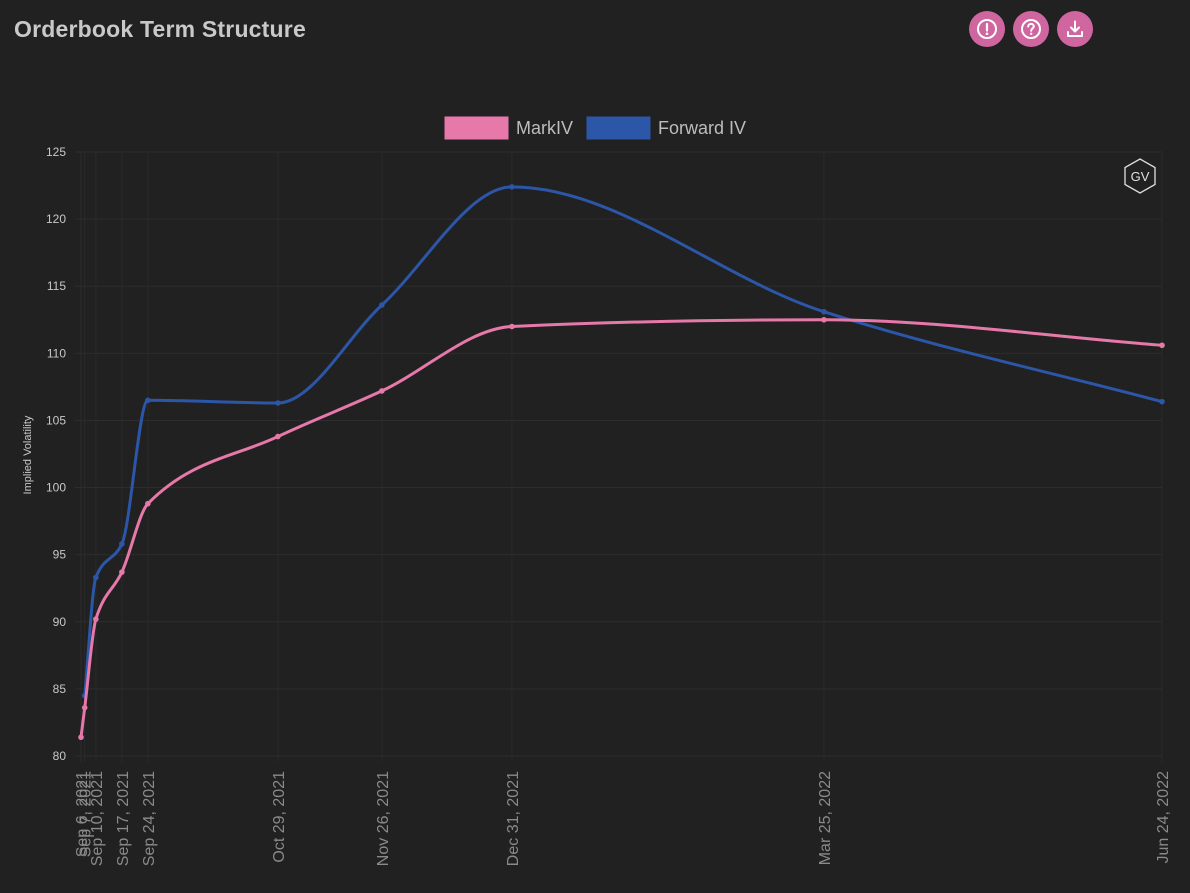 The image size is (1190, 893). I want to click on forward-iv-legend-label: Forward IV, so click(702, 128).